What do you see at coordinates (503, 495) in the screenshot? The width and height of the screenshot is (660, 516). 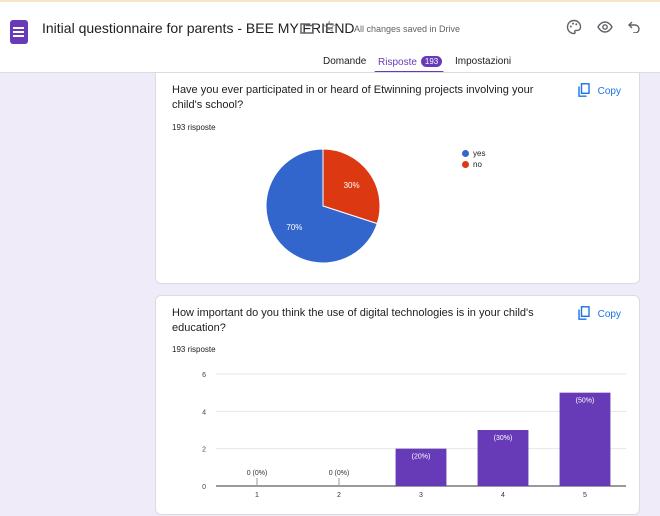 I see `x-tick-label: 4` at bounding box center [503, 495].